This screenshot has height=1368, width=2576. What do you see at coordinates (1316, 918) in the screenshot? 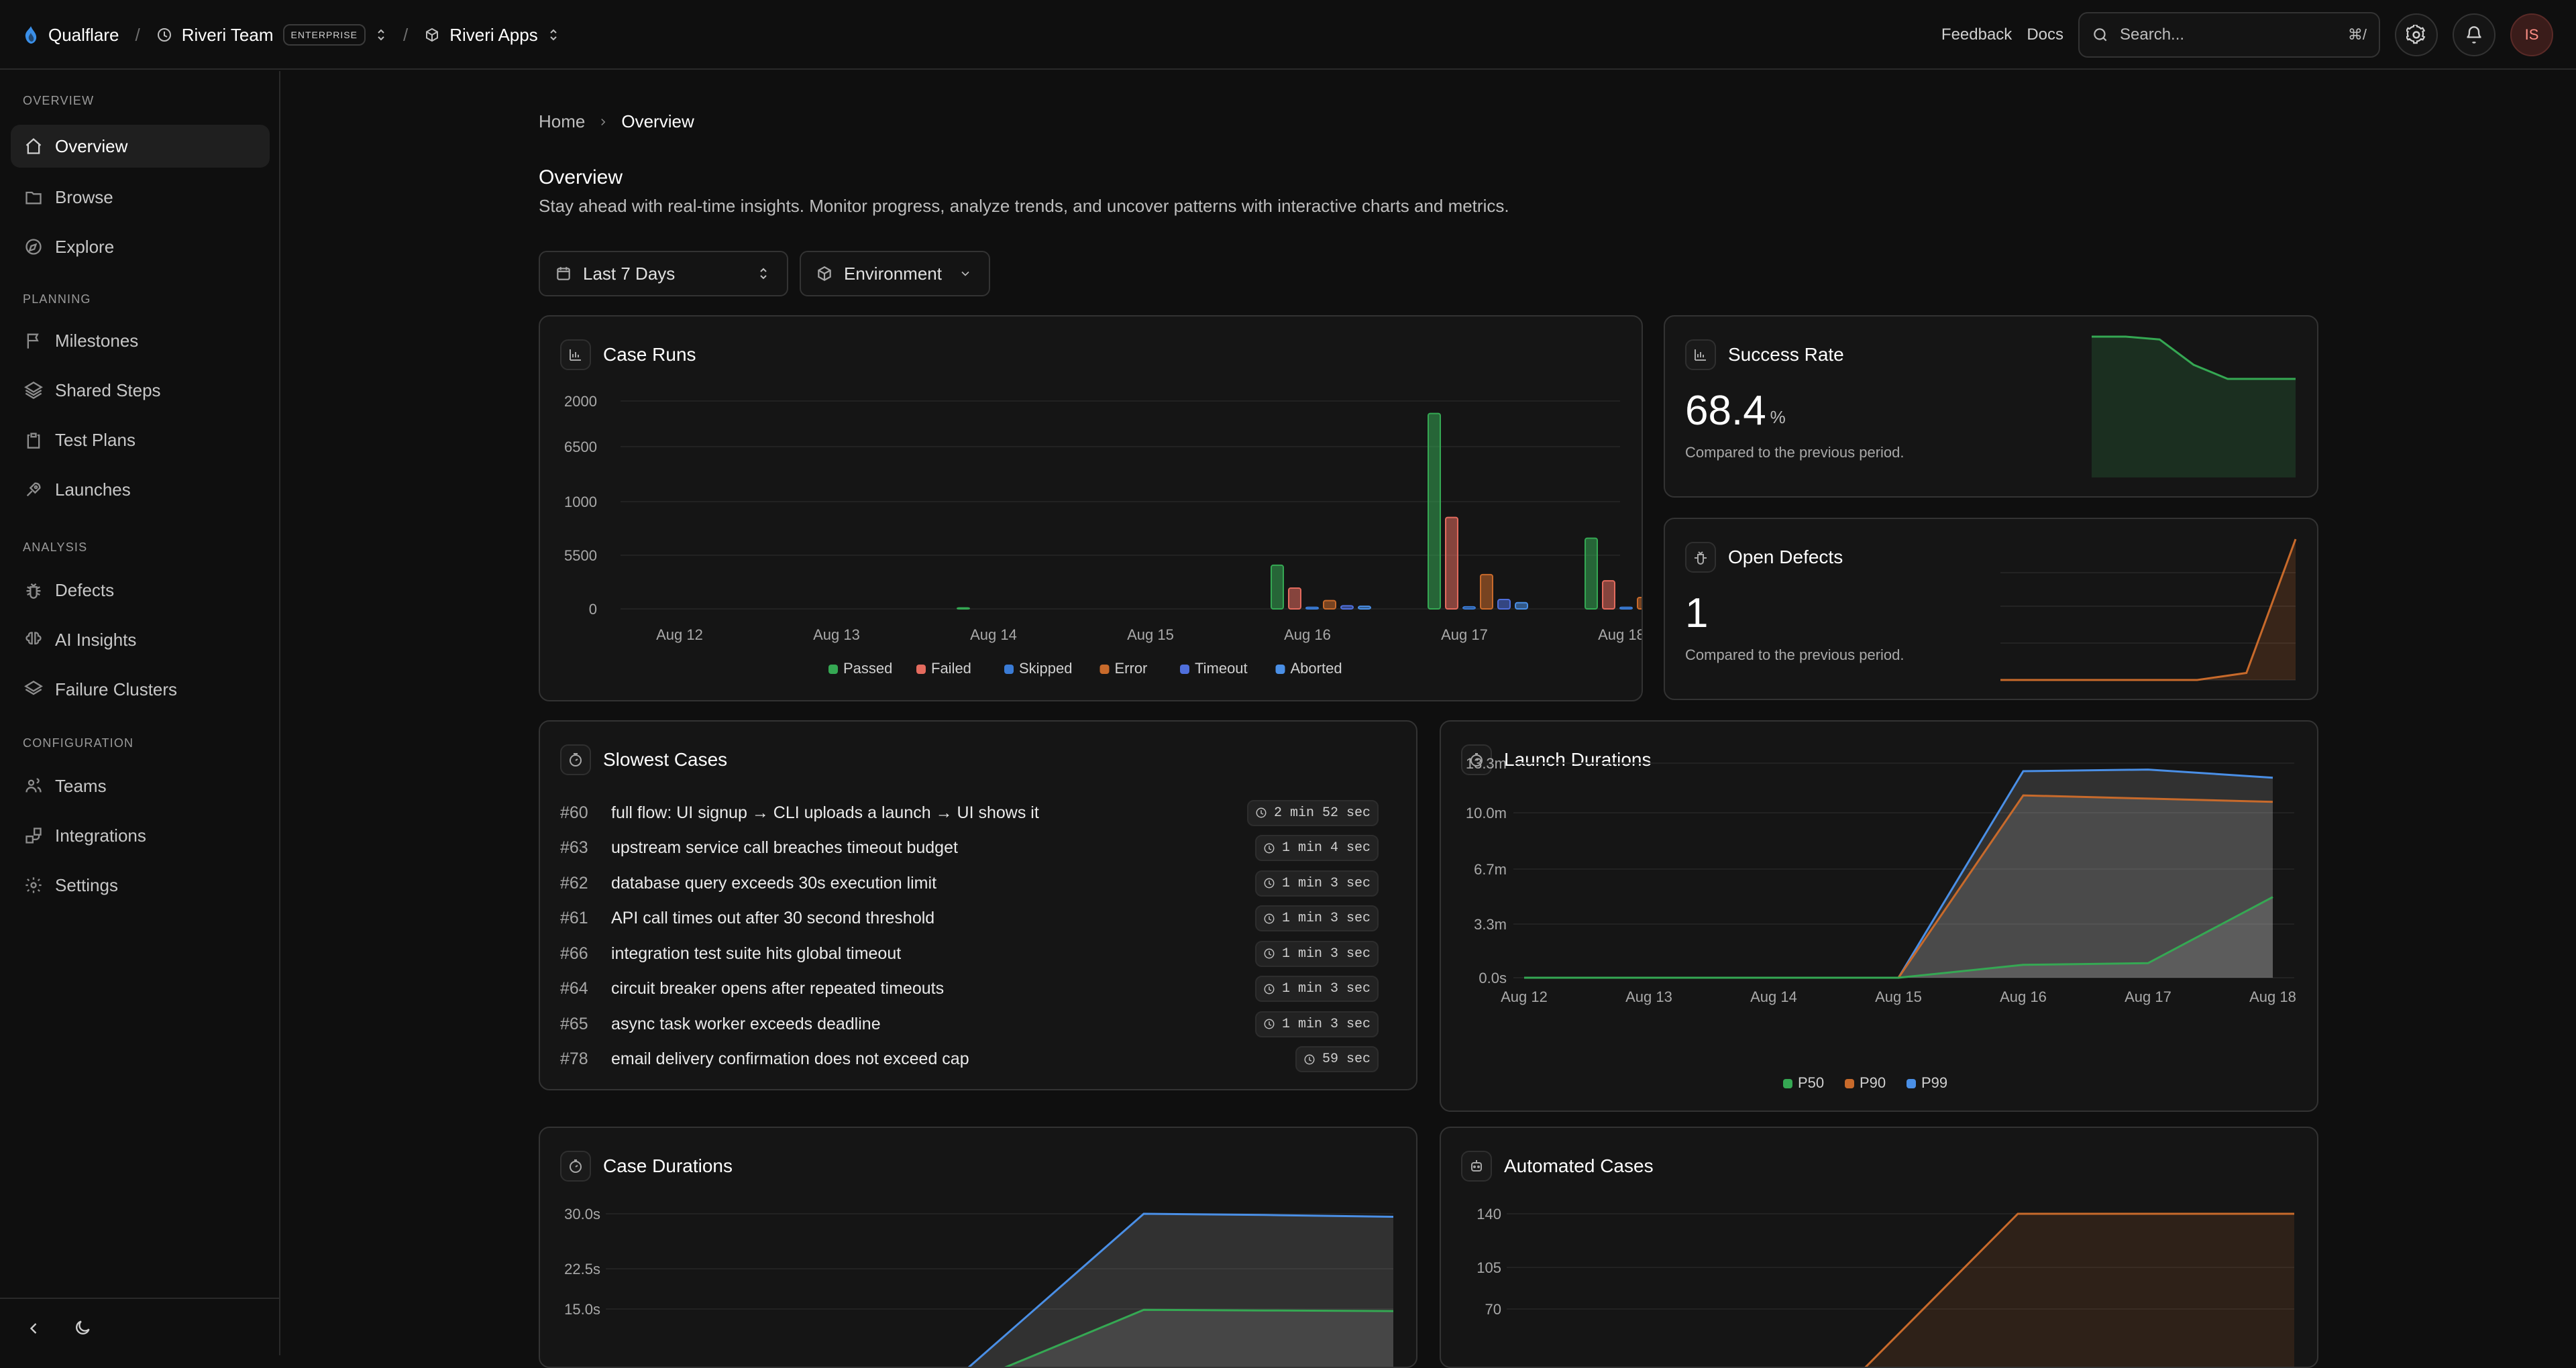
I see `duration-badge: 1 min 3 sec` at bounding box center [1316, 918].